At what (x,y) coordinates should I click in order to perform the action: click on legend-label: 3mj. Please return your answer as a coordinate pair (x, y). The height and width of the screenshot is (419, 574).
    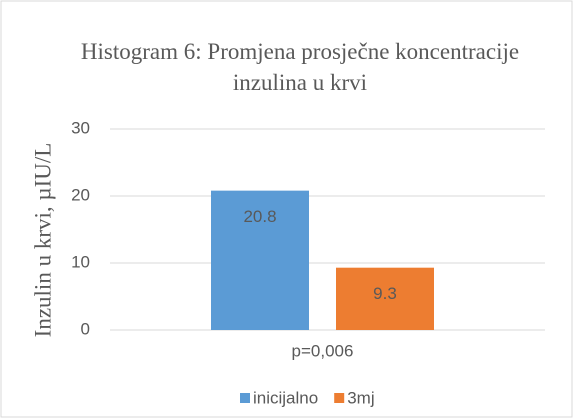
    Looking at the image, I should click on (360, 397).